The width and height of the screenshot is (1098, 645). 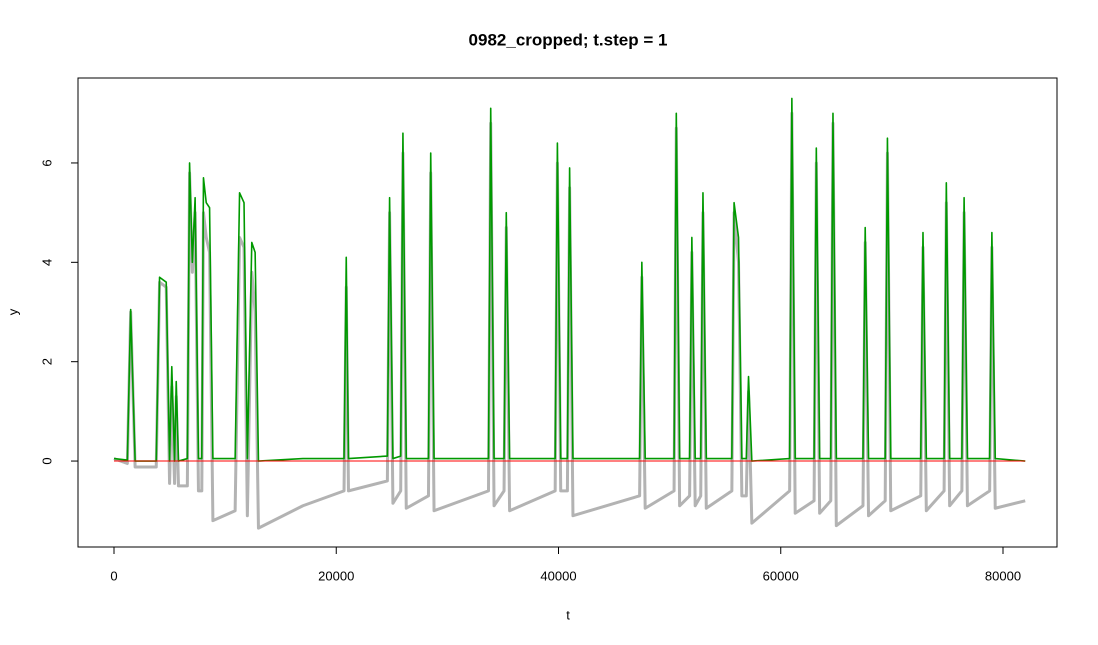 What do you see at coordinates (568, 39) in the screenshot?
I see `chart-title: 0982_cropped; t.step = 1` at bounding box center [568, 39].